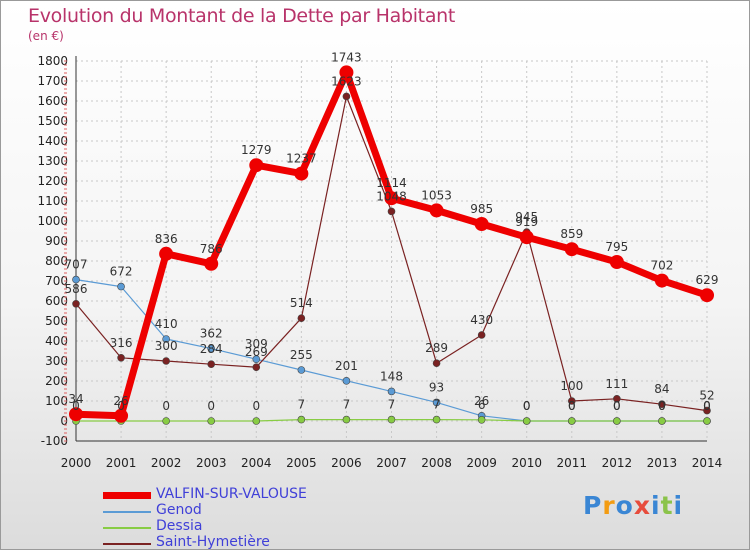 This screenshot has width=750, height=551. What do you see at coordinates (571, 386) in the screenshot?
I see `data-label: 100` at bounding box center [571, 386].